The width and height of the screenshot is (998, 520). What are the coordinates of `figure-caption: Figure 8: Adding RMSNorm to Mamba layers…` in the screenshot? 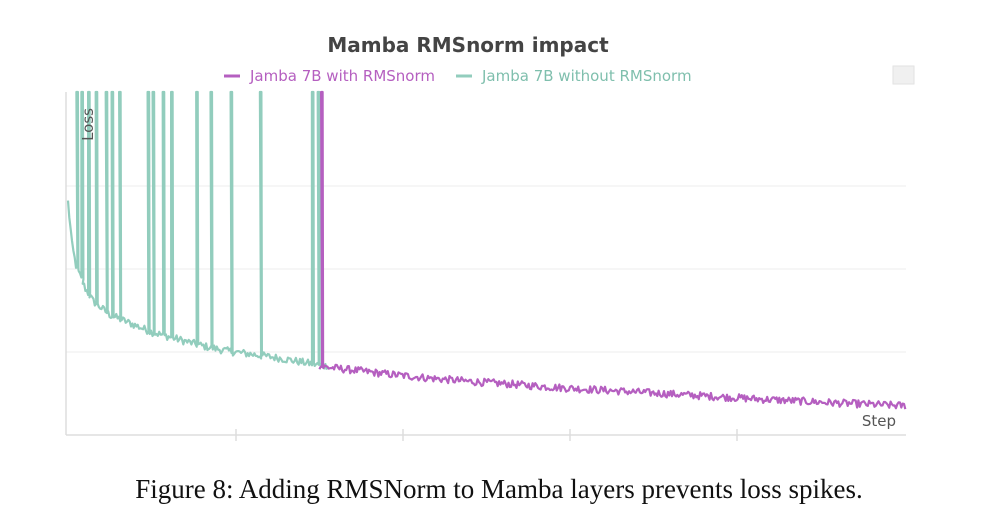 It's located at (499, 489).